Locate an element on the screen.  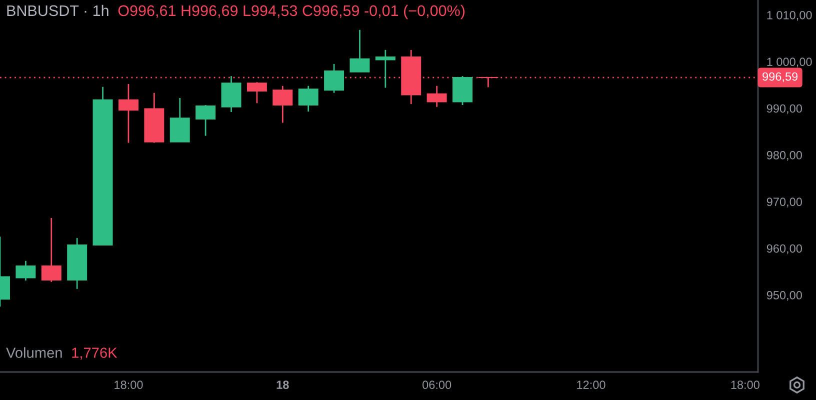
x-tick-label: 06:00 is located at coordinates (437, 385).